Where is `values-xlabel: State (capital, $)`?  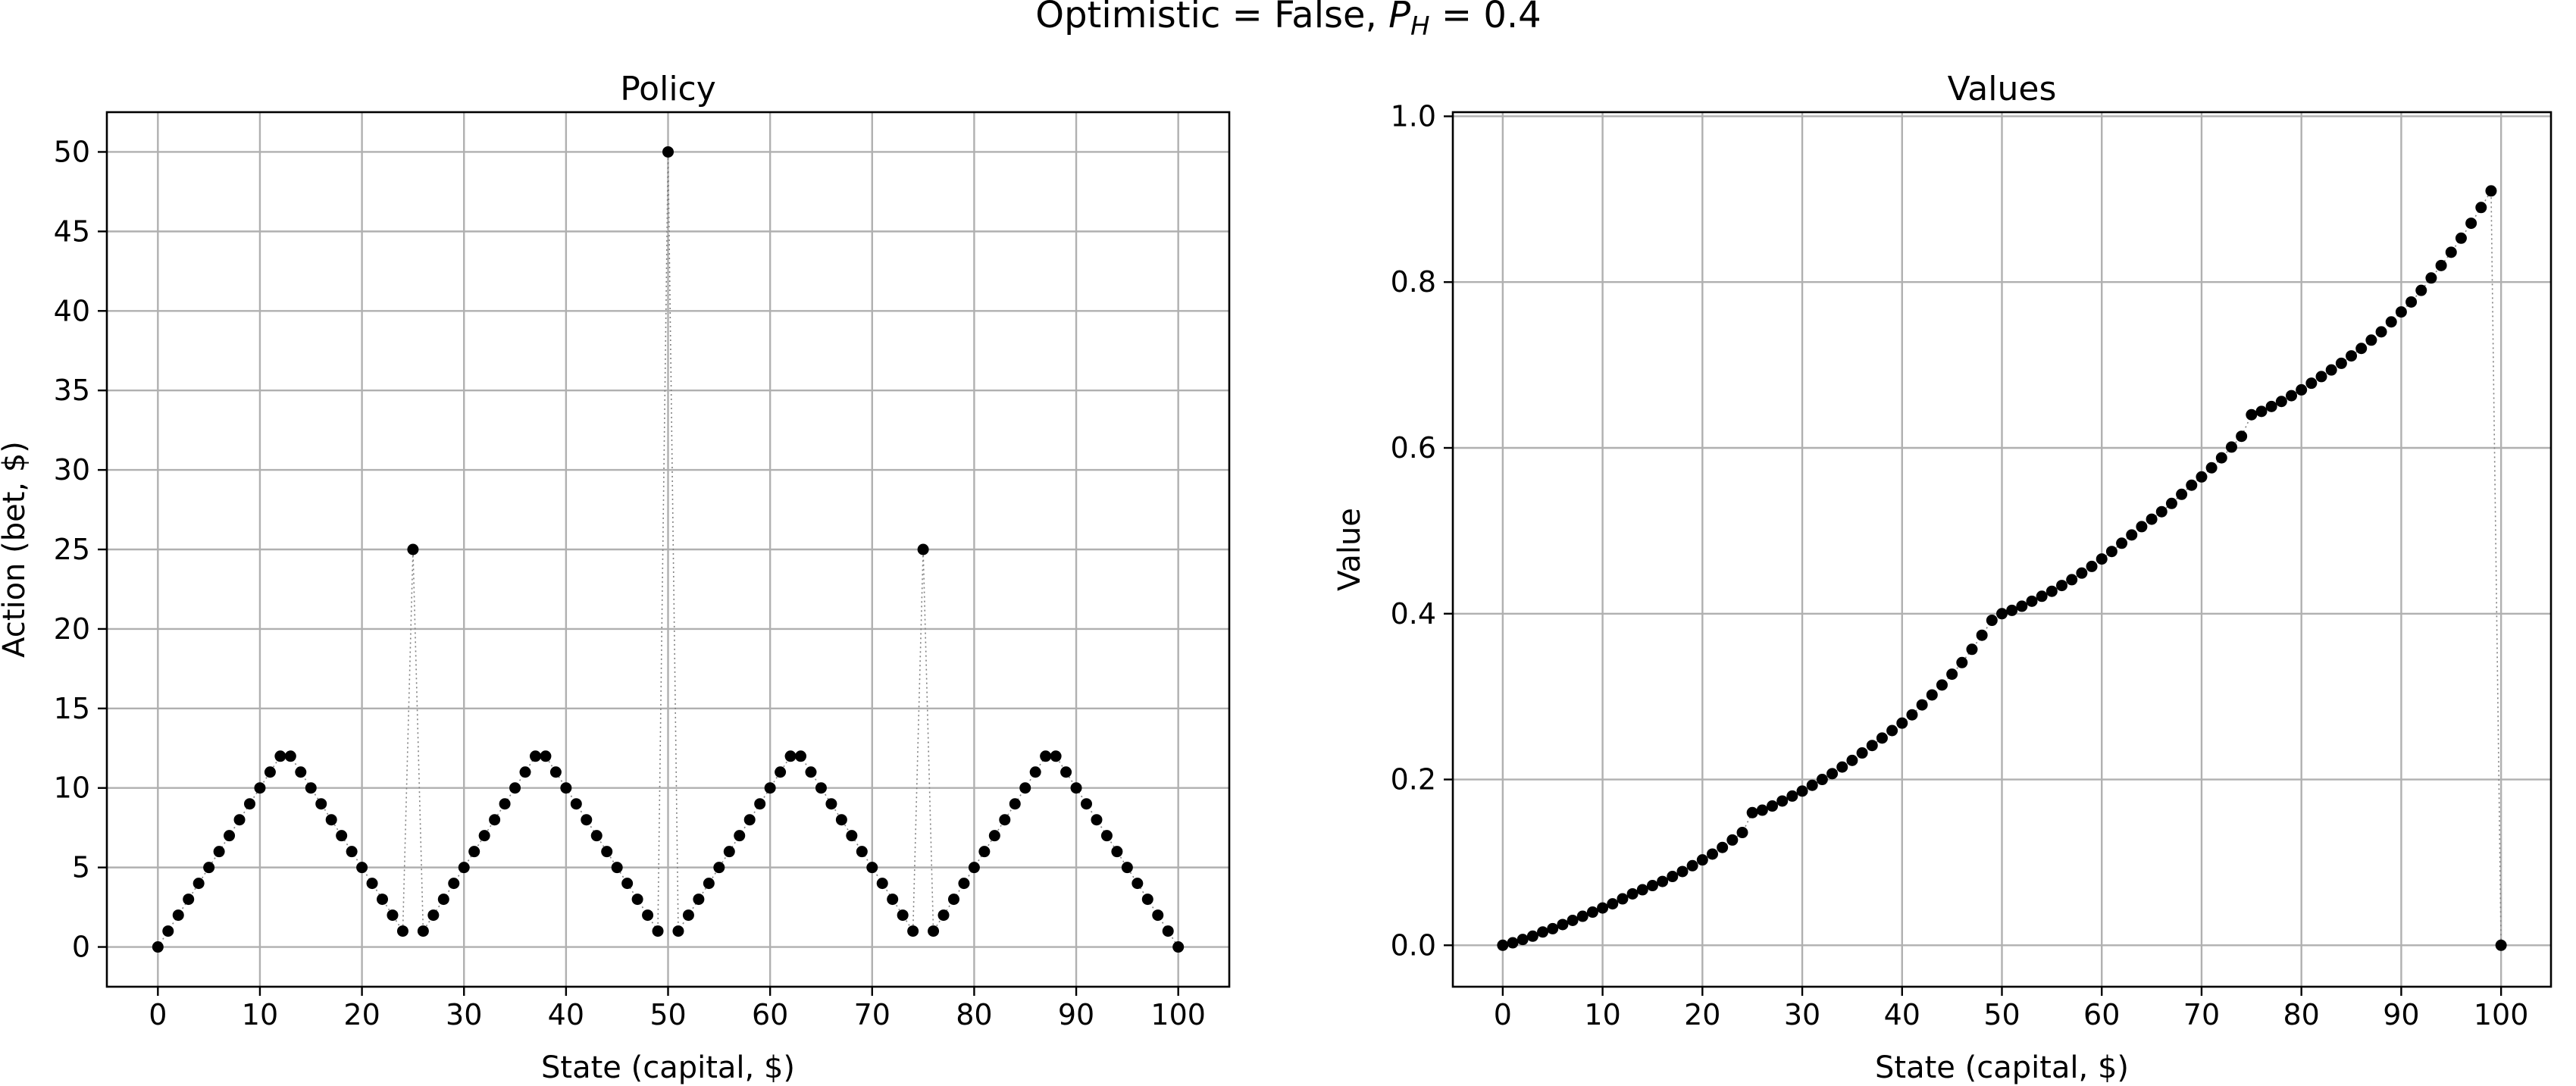
values-xlabel: State (capital, $) is located at coordinates (2002, 1067).